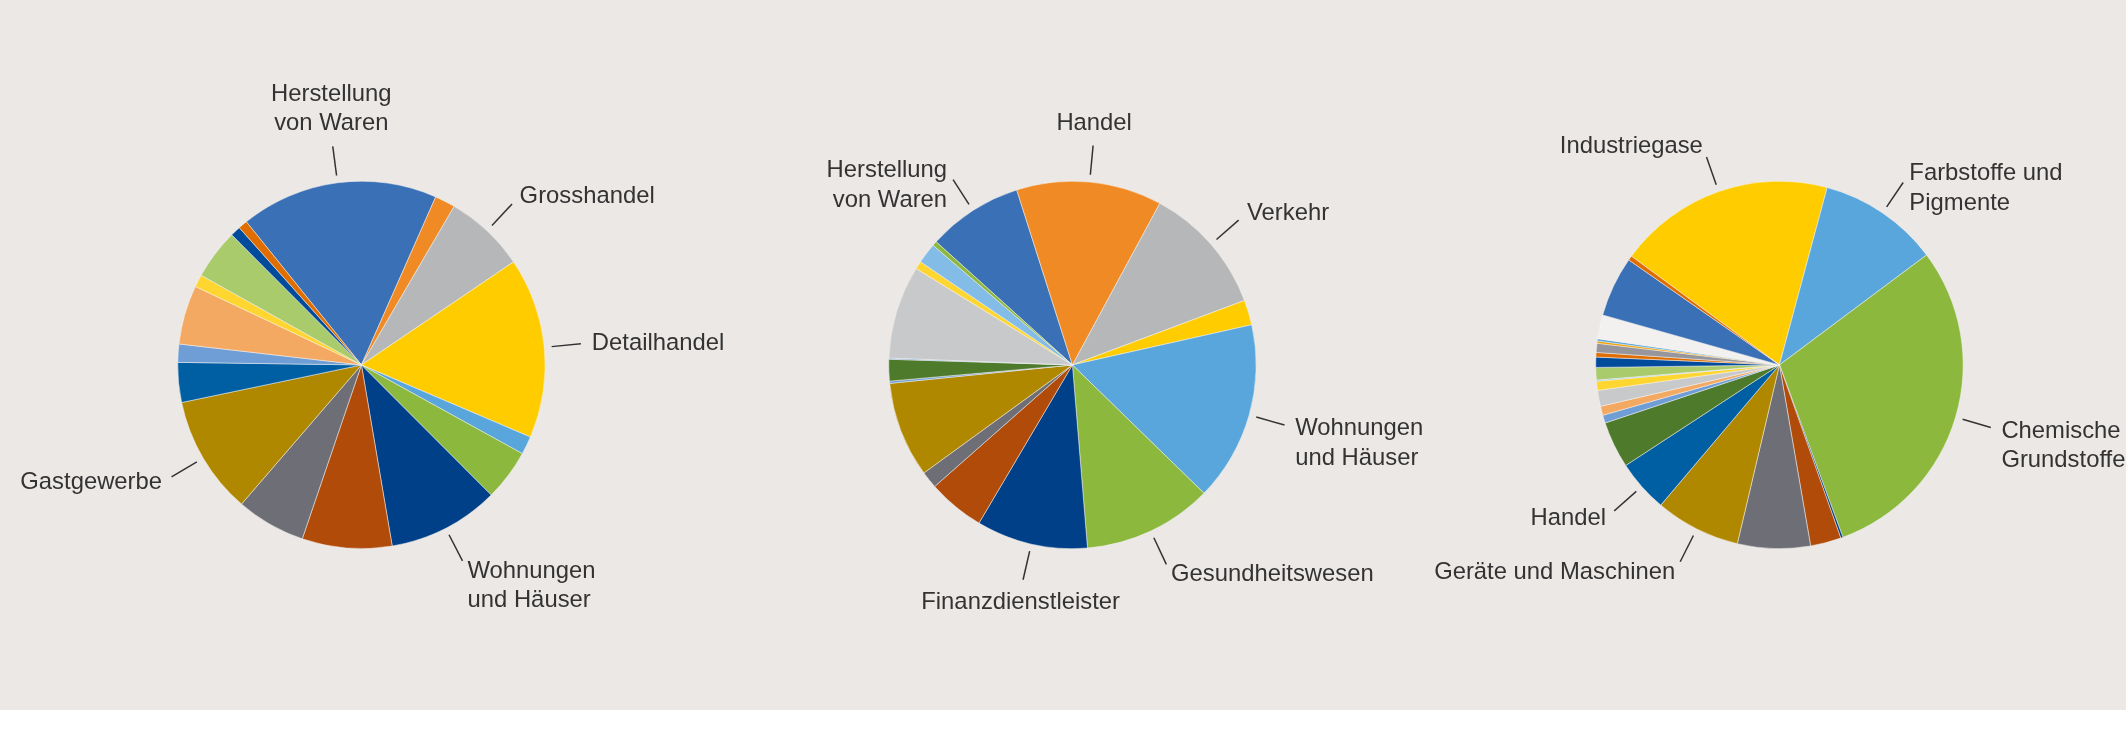 The width and height of the screenshot is (2126, 736). I want to click on slice-label: Chemische Grundstoffe, so click(2063, 444).